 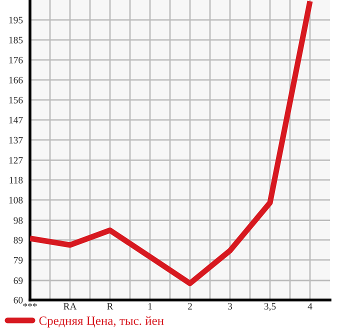 What do you see at coordinates (16, 100) in the screenshot?
I see `y-tick-label: 156` at bounding box center [16, 100].